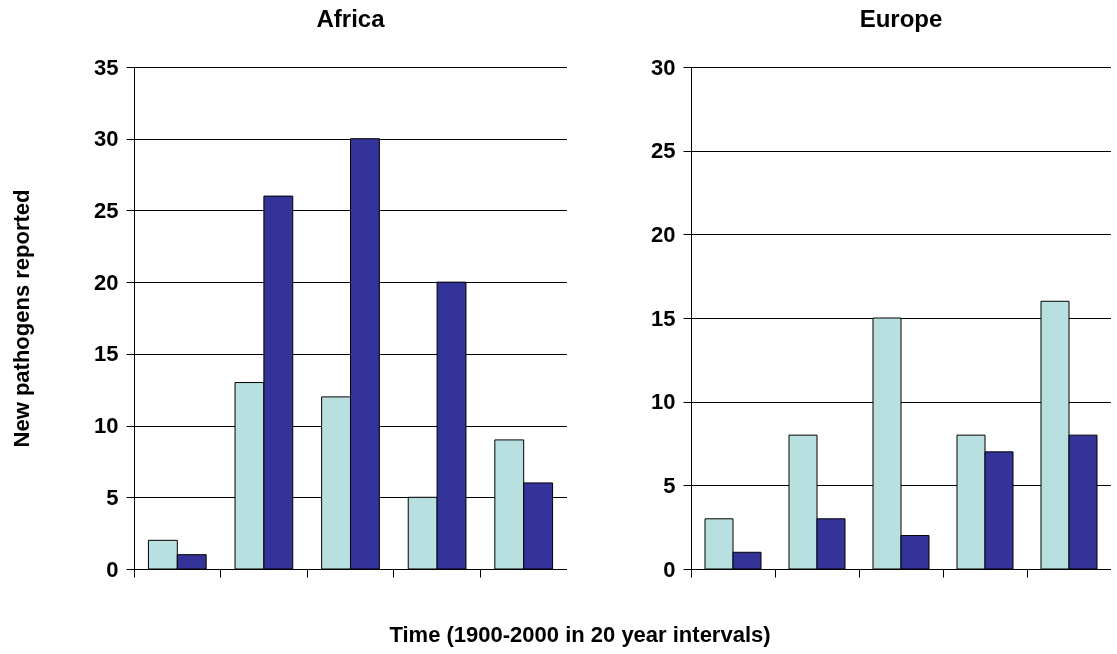 Image resolution: width=1117 pixels, height=654 pixels. What do you see at coordinates (901, 18) in the screenshot?
I see `chart-title: Europe` at bounding box center [901, 18].